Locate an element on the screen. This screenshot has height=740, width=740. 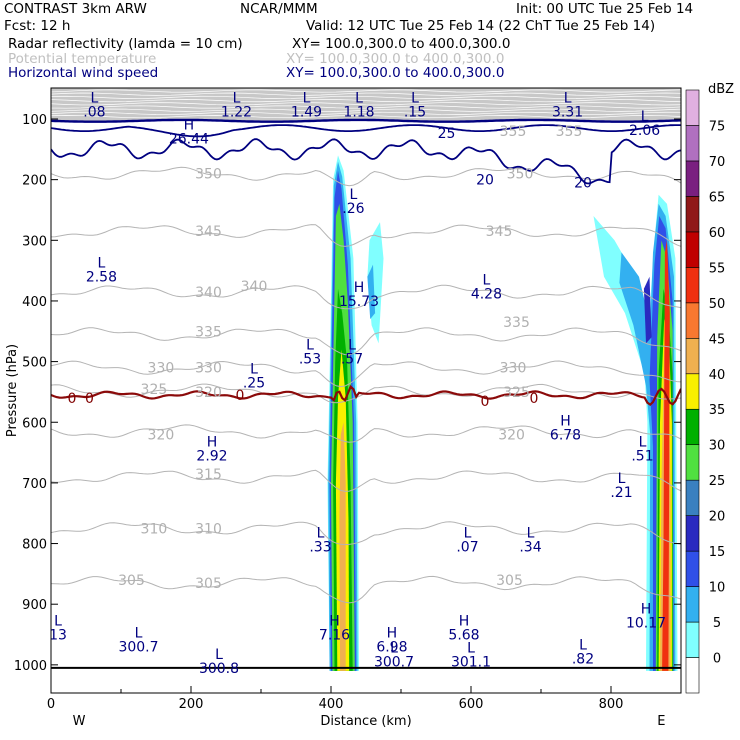
x-tick-label: 200 is located at coordinates (191, 704).